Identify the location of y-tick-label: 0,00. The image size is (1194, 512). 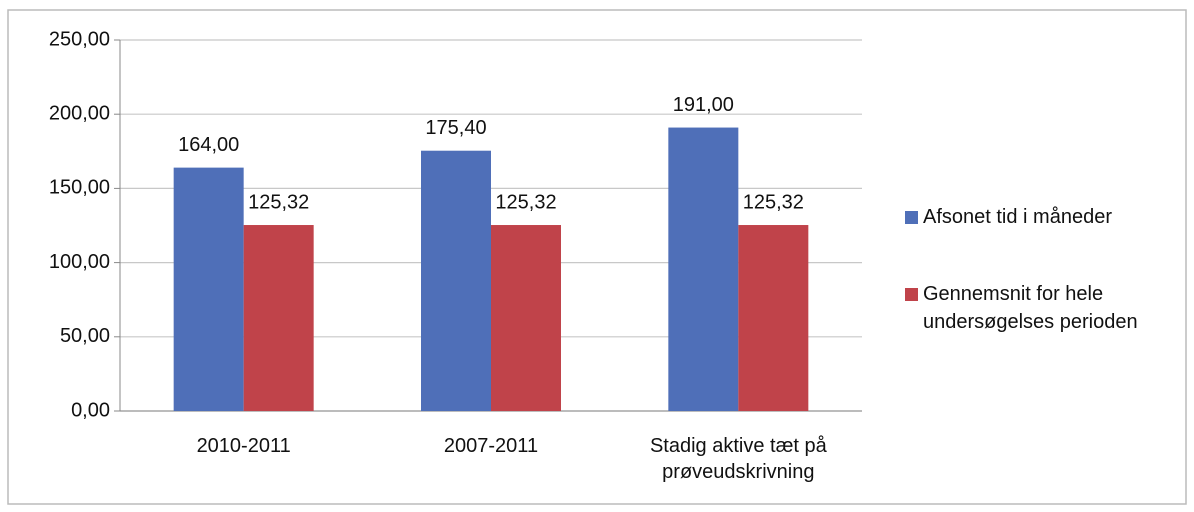
(90, 410).